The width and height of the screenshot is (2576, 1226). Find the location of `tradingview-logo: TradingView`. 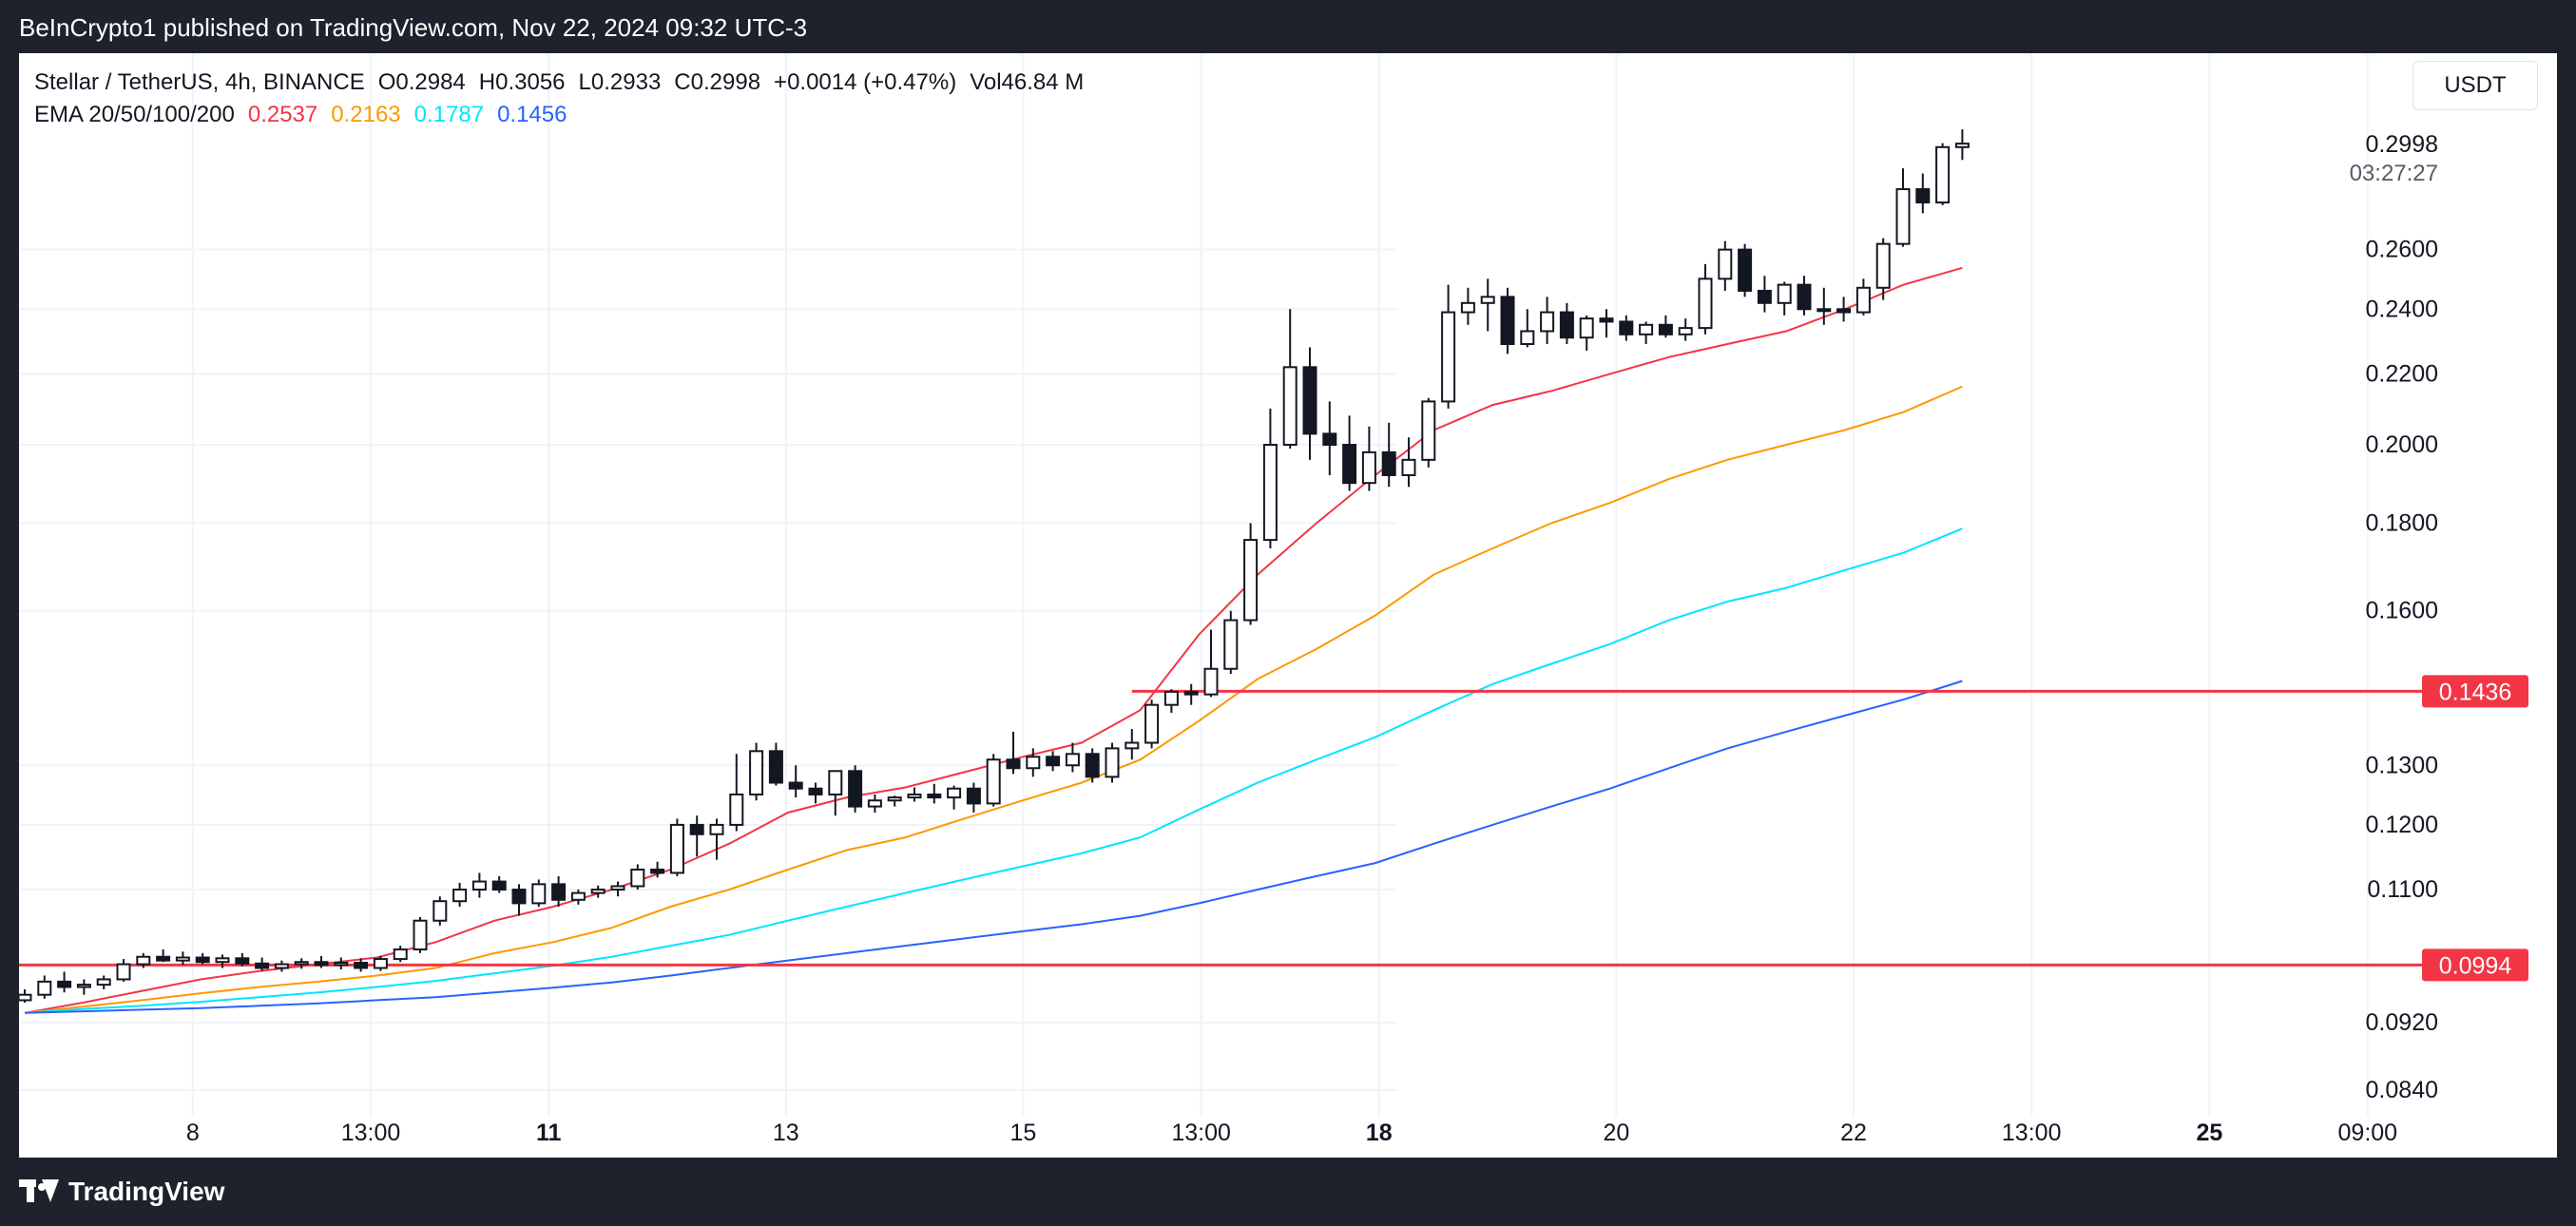

tradingview-logo: TradingView is located at coordinates (121, 1192).